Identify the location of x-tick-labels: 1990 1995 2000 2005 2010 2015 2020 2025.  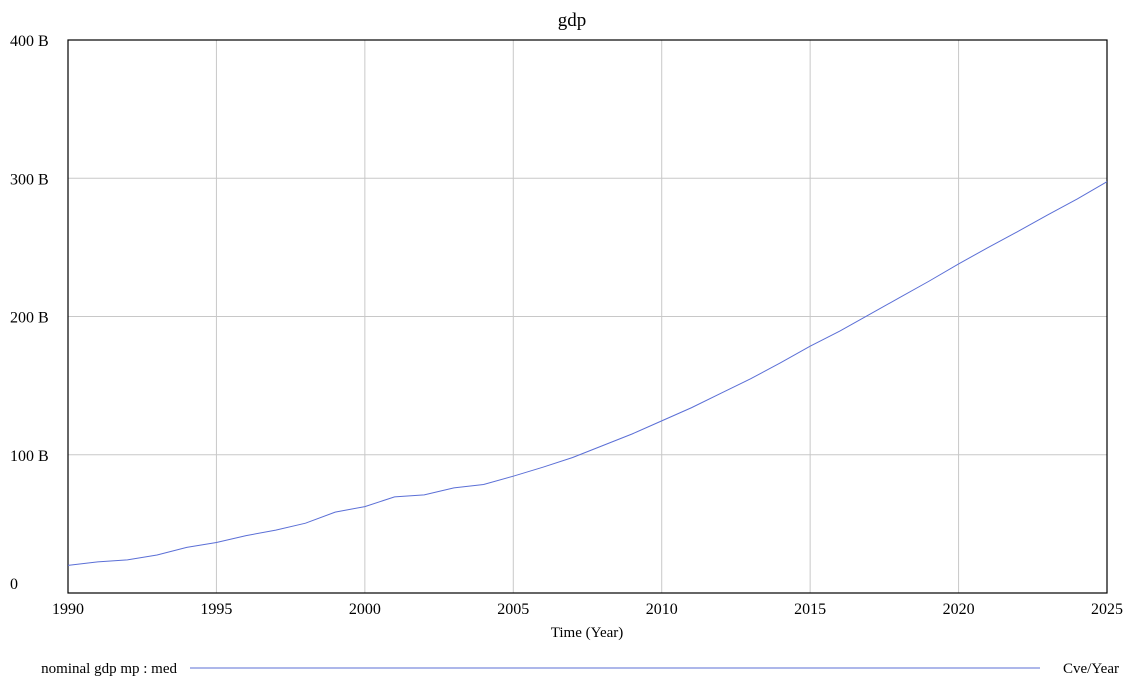
(587, 609).